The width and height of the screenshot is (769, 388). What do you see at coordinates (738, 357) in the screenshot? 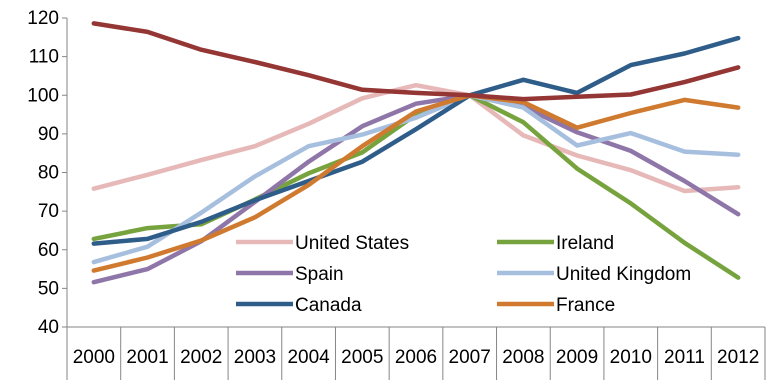
I see `x-tick-label: 2012` at bounding box center [738, 357].